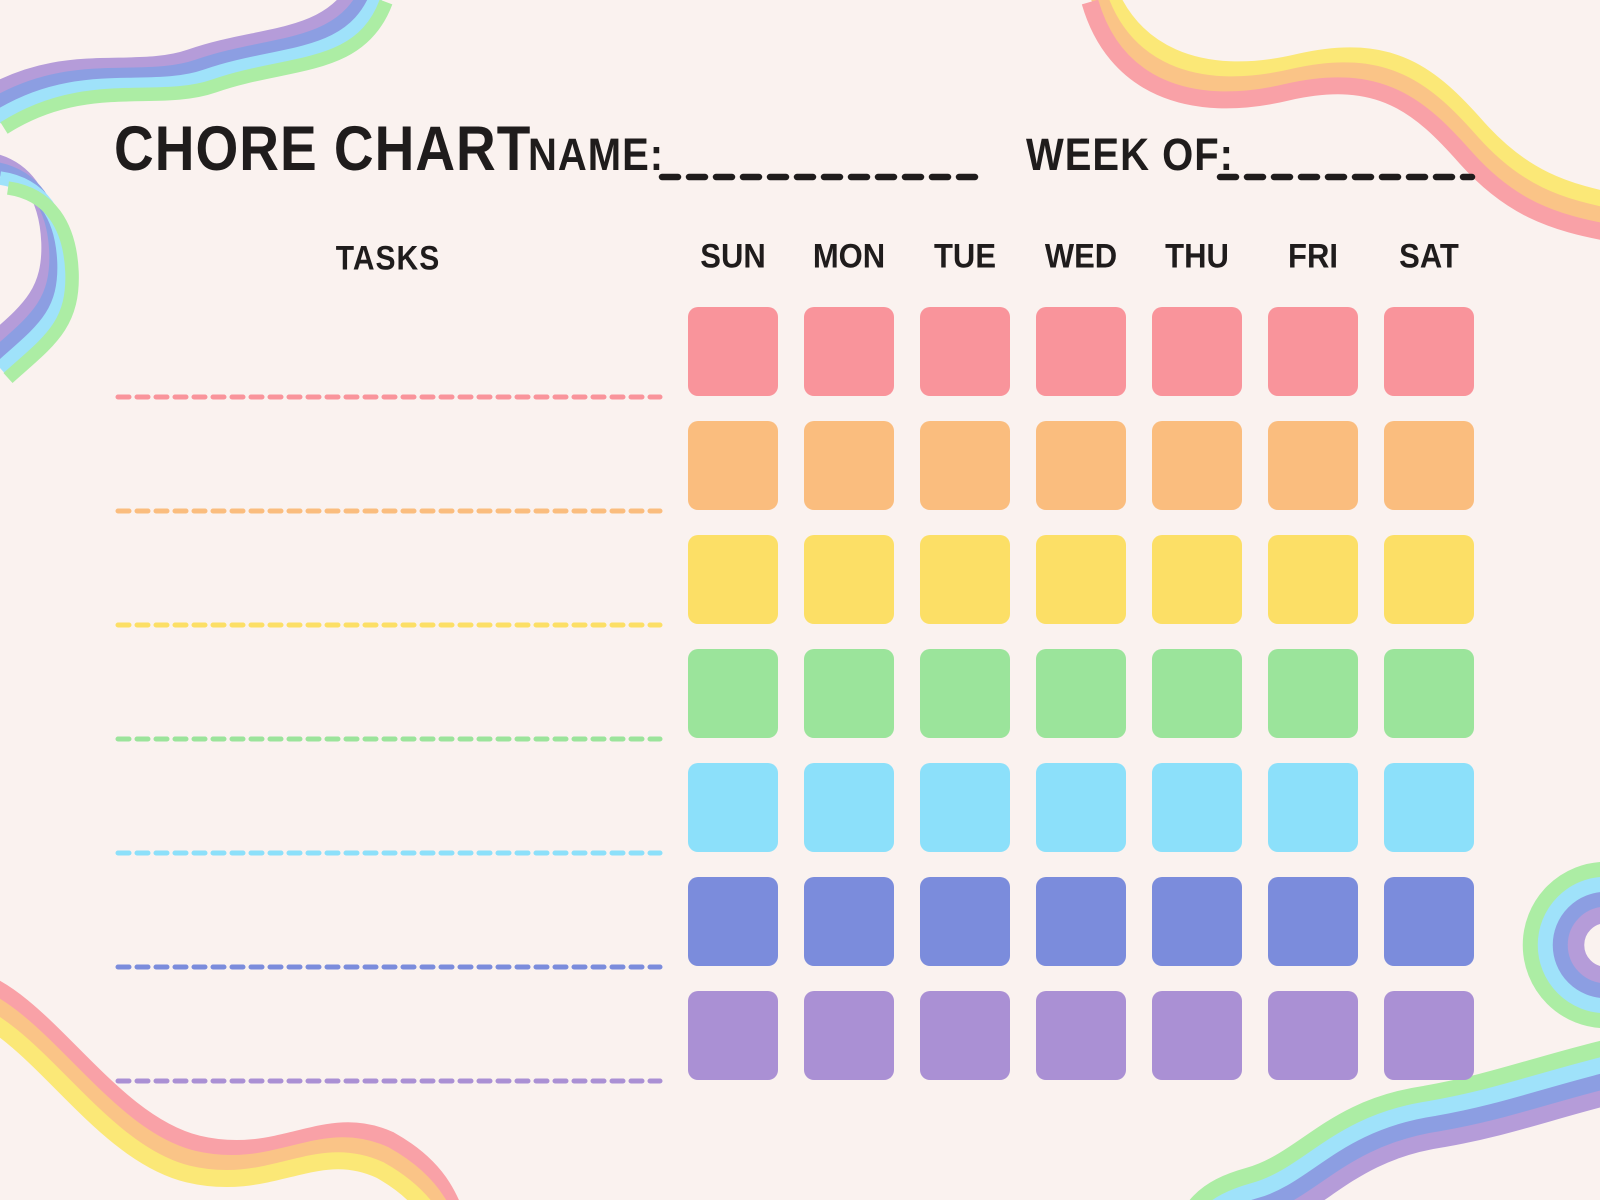 Image resolution: width=1600 pixels, height=1200 pixels. I want to click on check-cell-sky-blue-fri, so click(1313, 807).